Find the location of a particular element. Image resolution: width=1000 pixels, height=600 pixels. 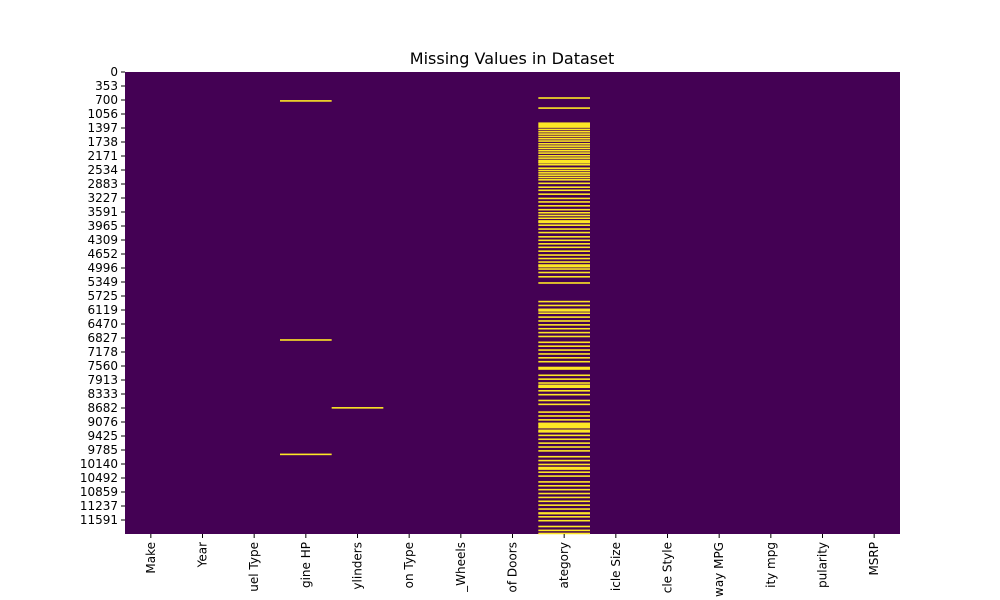

chart-title: Missing Values in Dataset is located at coordinates (512, 58).